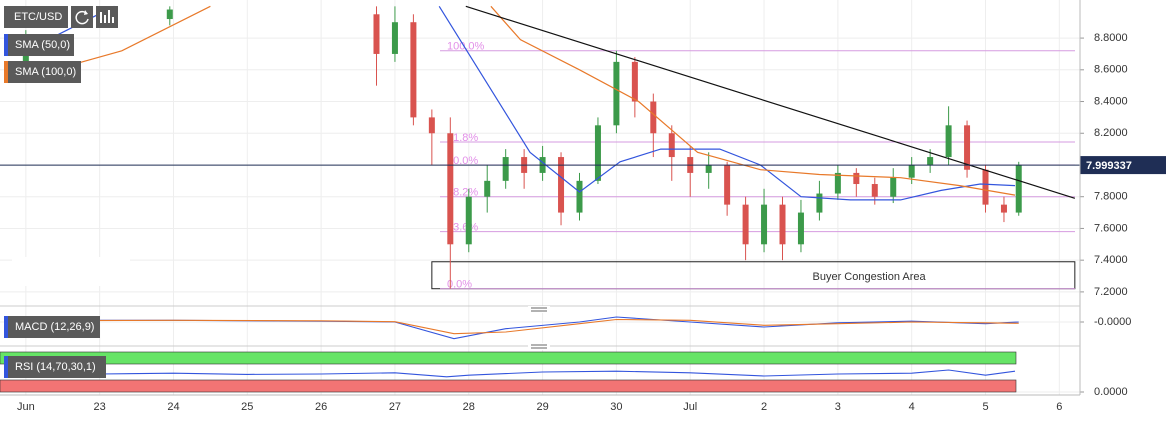  Describe the element at coordinates (321, 407) in the screenshot. I see `x-tick-label: 26` at that location.